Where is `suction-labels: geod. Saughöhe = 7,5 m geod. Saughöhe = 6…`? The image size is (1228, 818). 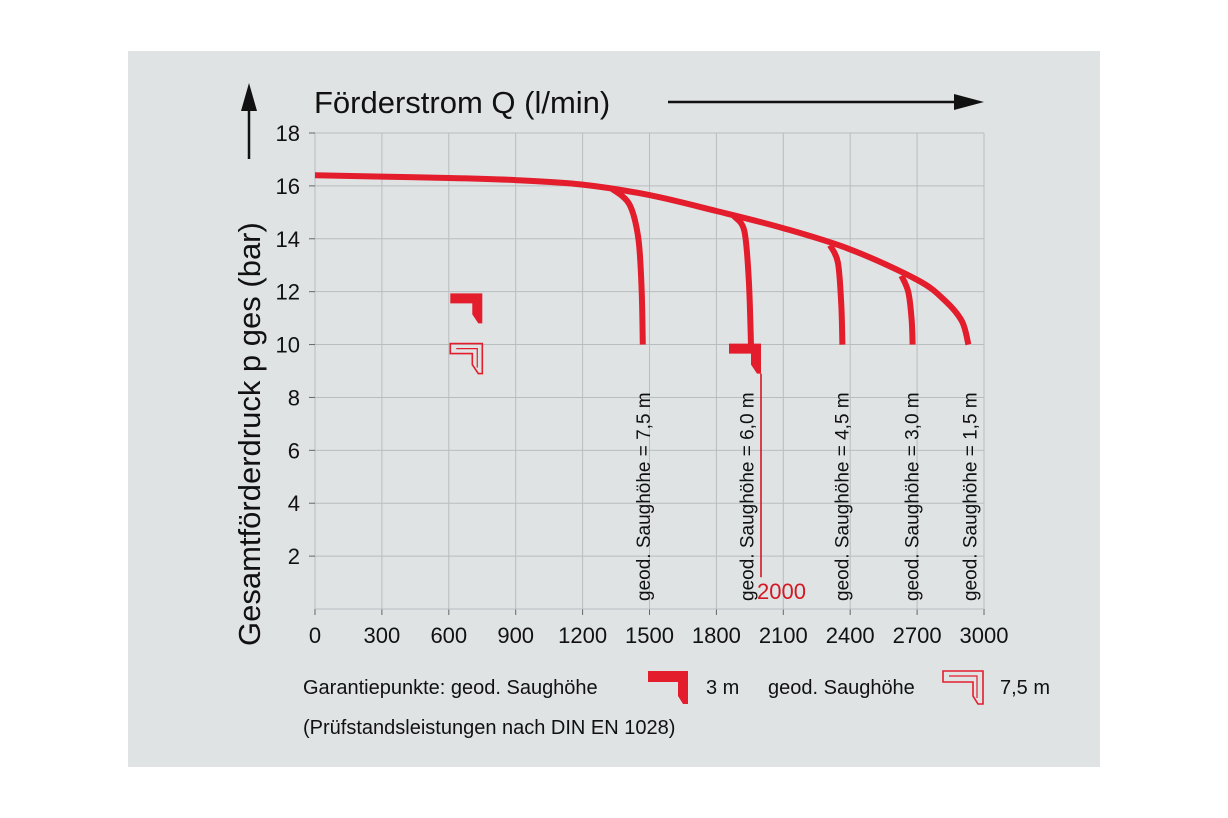 suction-labels: geod. Saughöhe = 7,5 m geod. Saughöhe = 6… is located at coordinates (808, 496).